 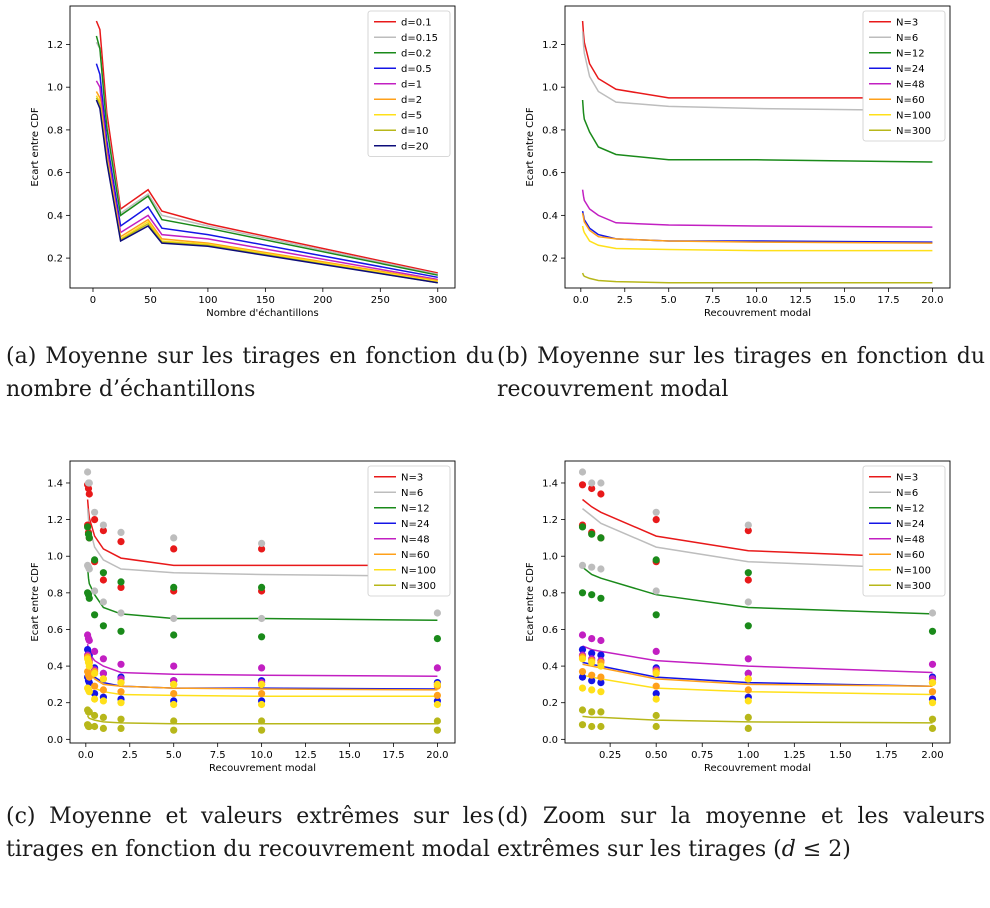 What do you see at coordinates (702, 755) in the screenshot?
I see `chart-d-xtick-label: 0.75` at bounding box center [702, 755].